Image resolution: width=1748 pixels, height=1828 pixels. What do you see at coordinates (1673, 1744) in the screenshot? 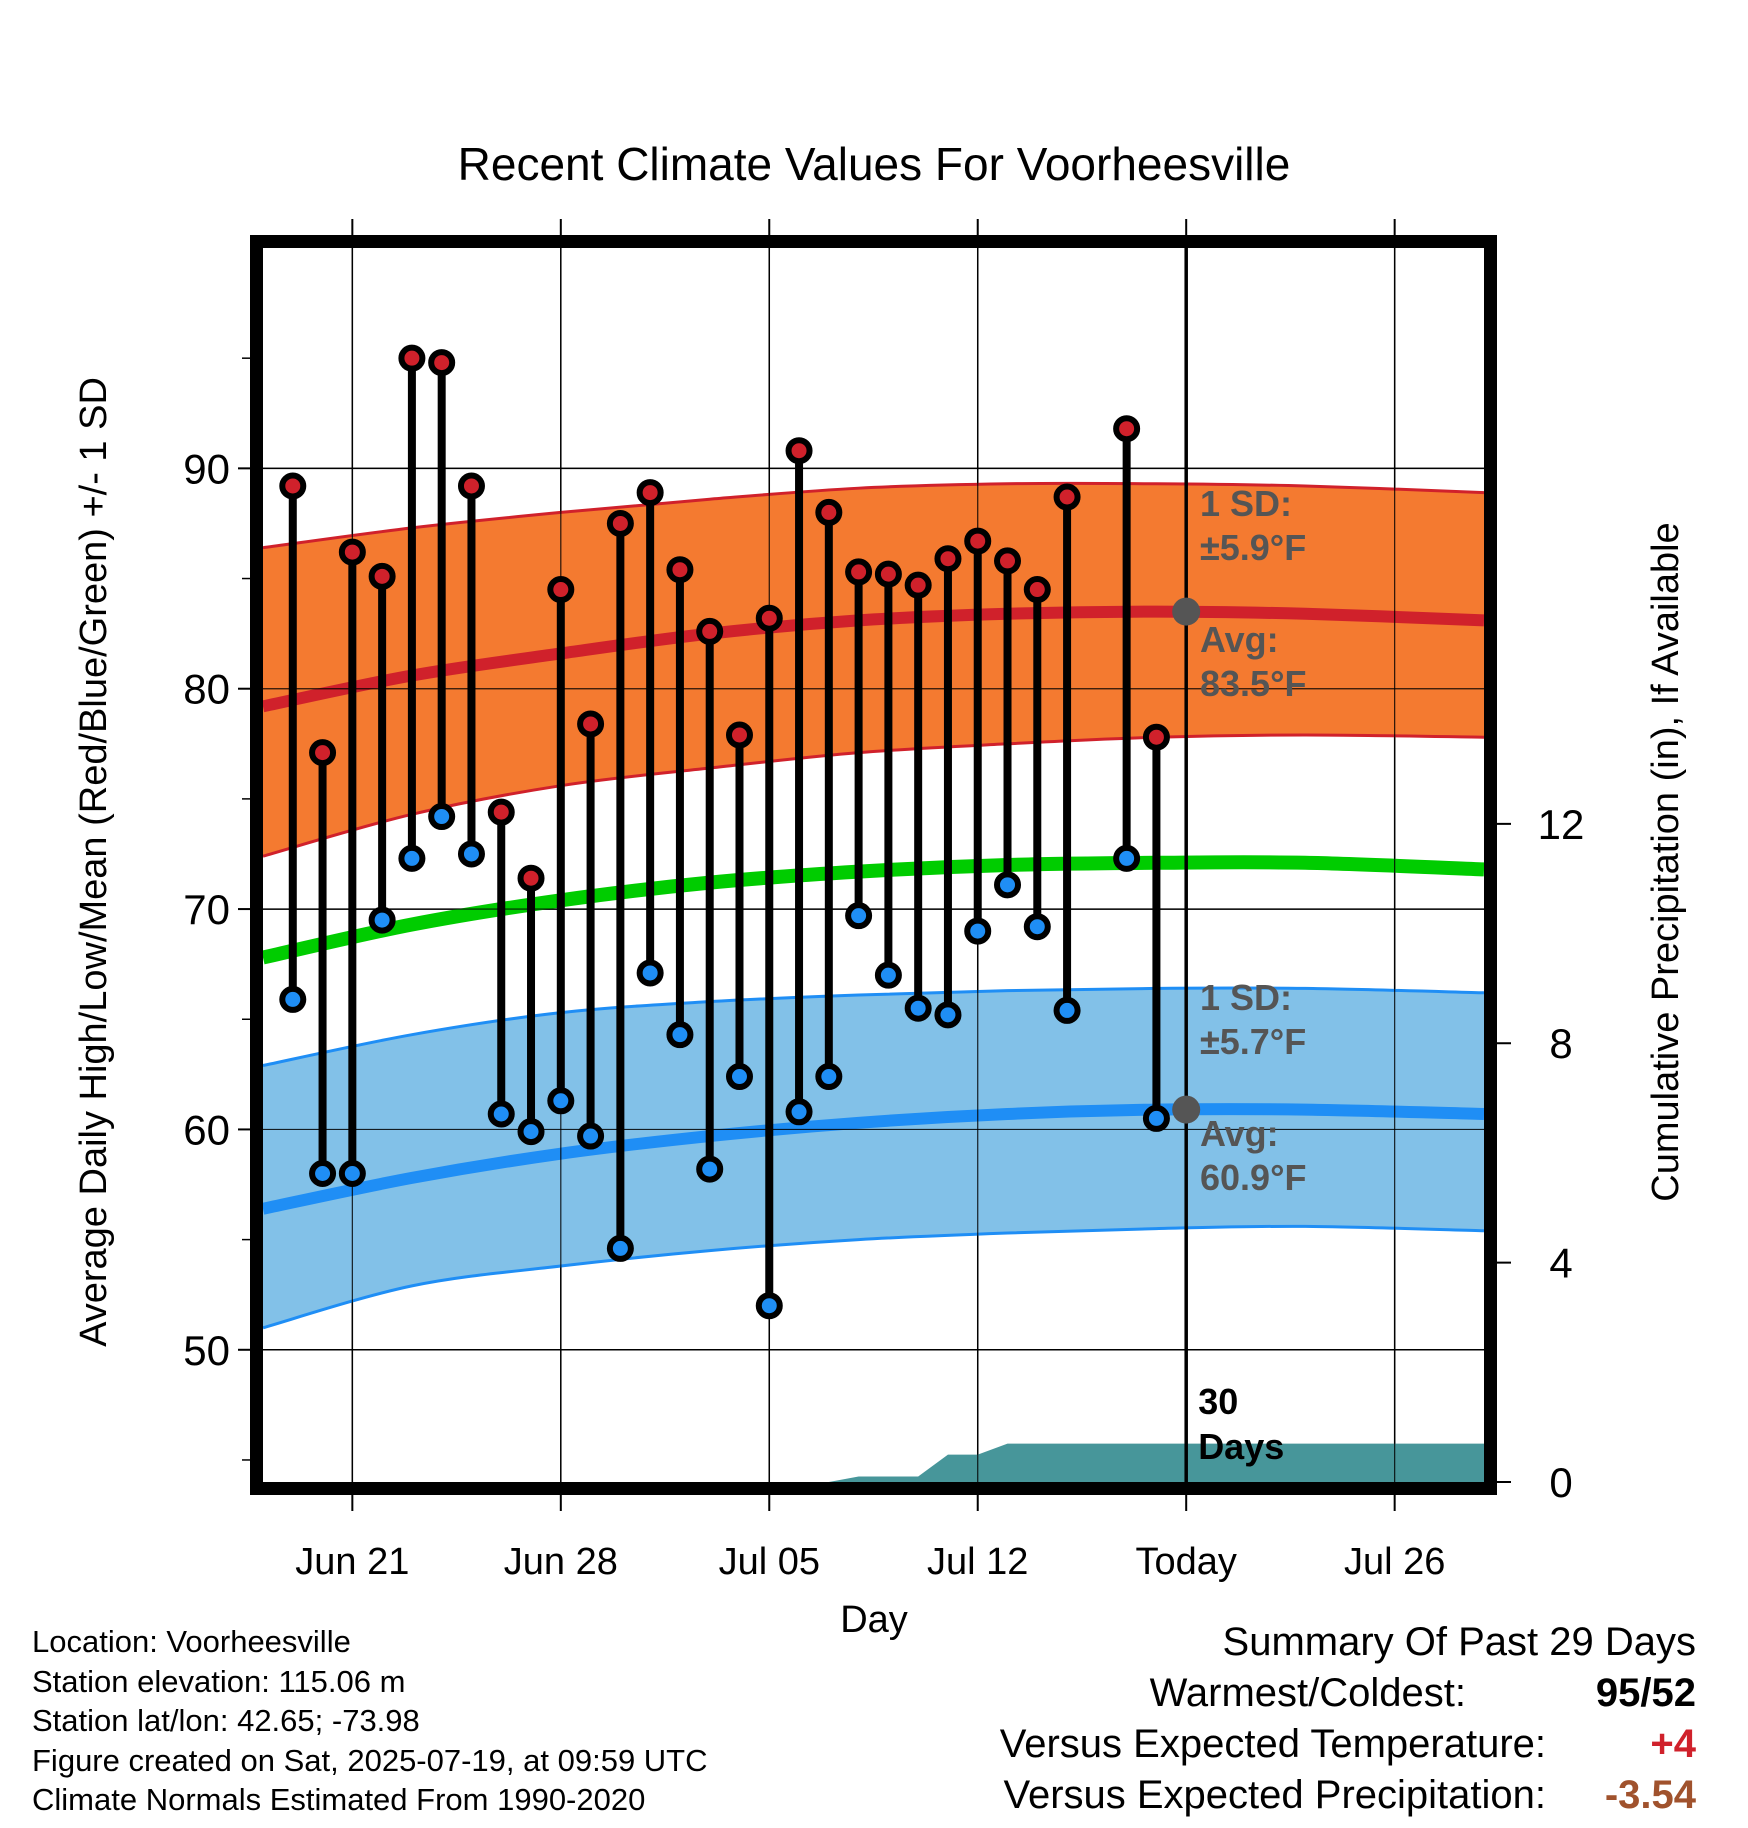
I see `temp-value: +4` at bounding box center [1673, 1744].